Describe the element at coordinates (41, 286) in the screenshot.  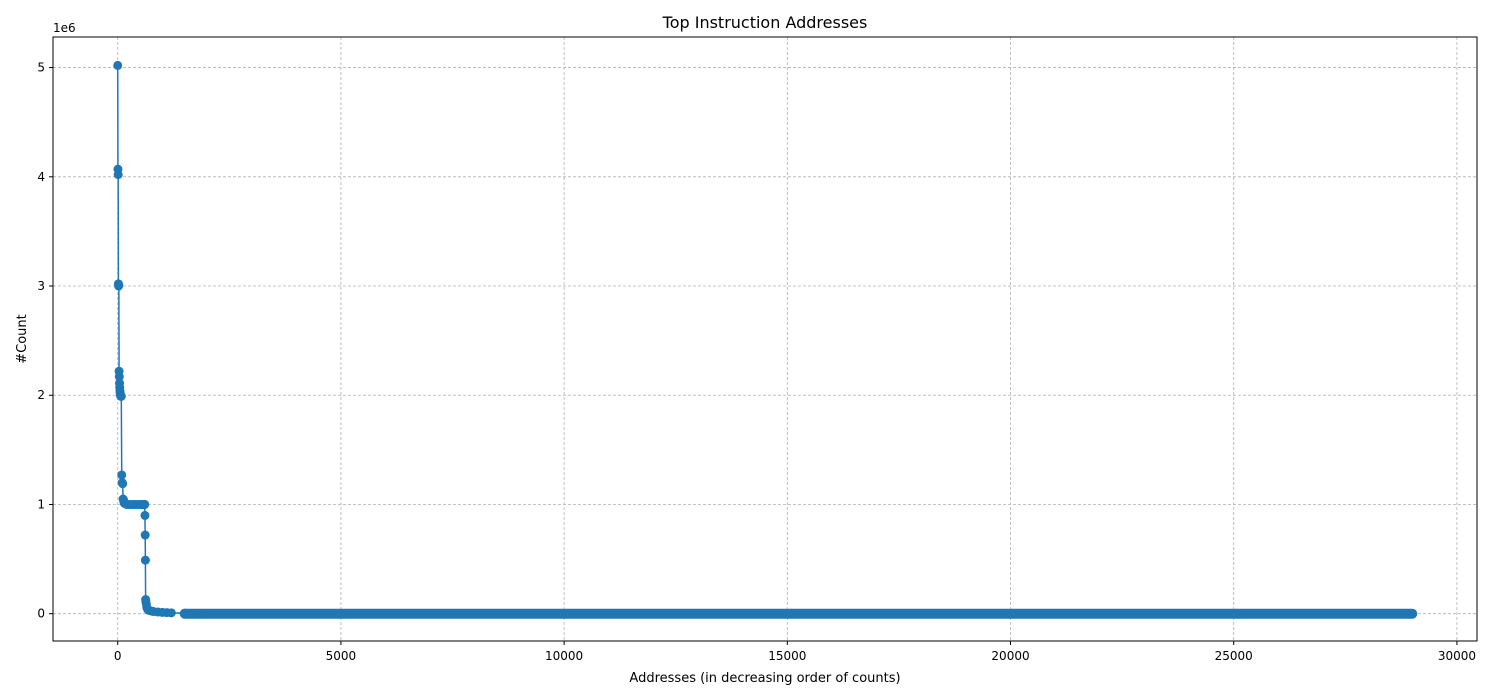
I see `y-tick-label: 3` at that location.